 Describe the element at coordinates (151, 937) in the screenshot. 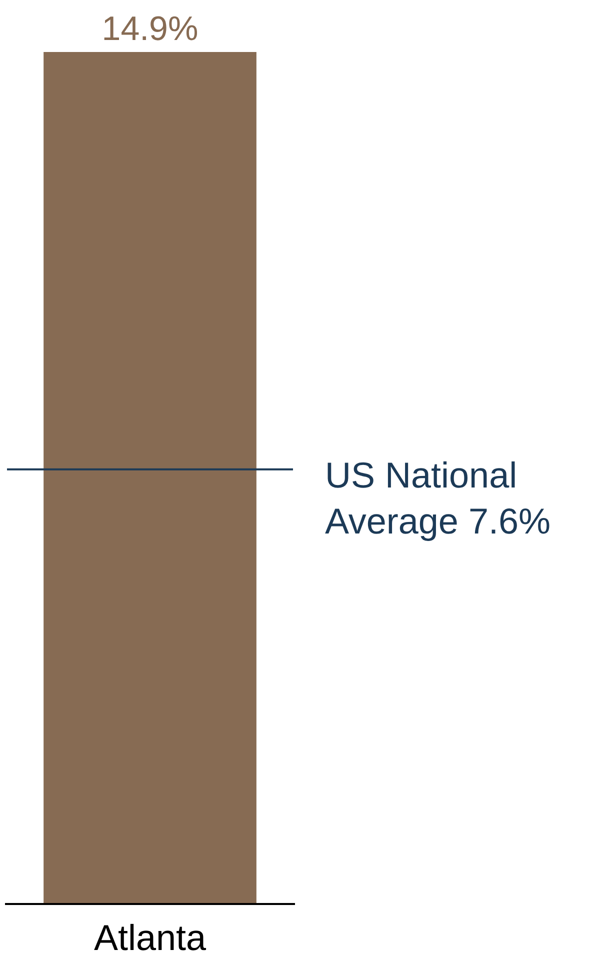

I see `x-tick-label: Atlanta` at that location.